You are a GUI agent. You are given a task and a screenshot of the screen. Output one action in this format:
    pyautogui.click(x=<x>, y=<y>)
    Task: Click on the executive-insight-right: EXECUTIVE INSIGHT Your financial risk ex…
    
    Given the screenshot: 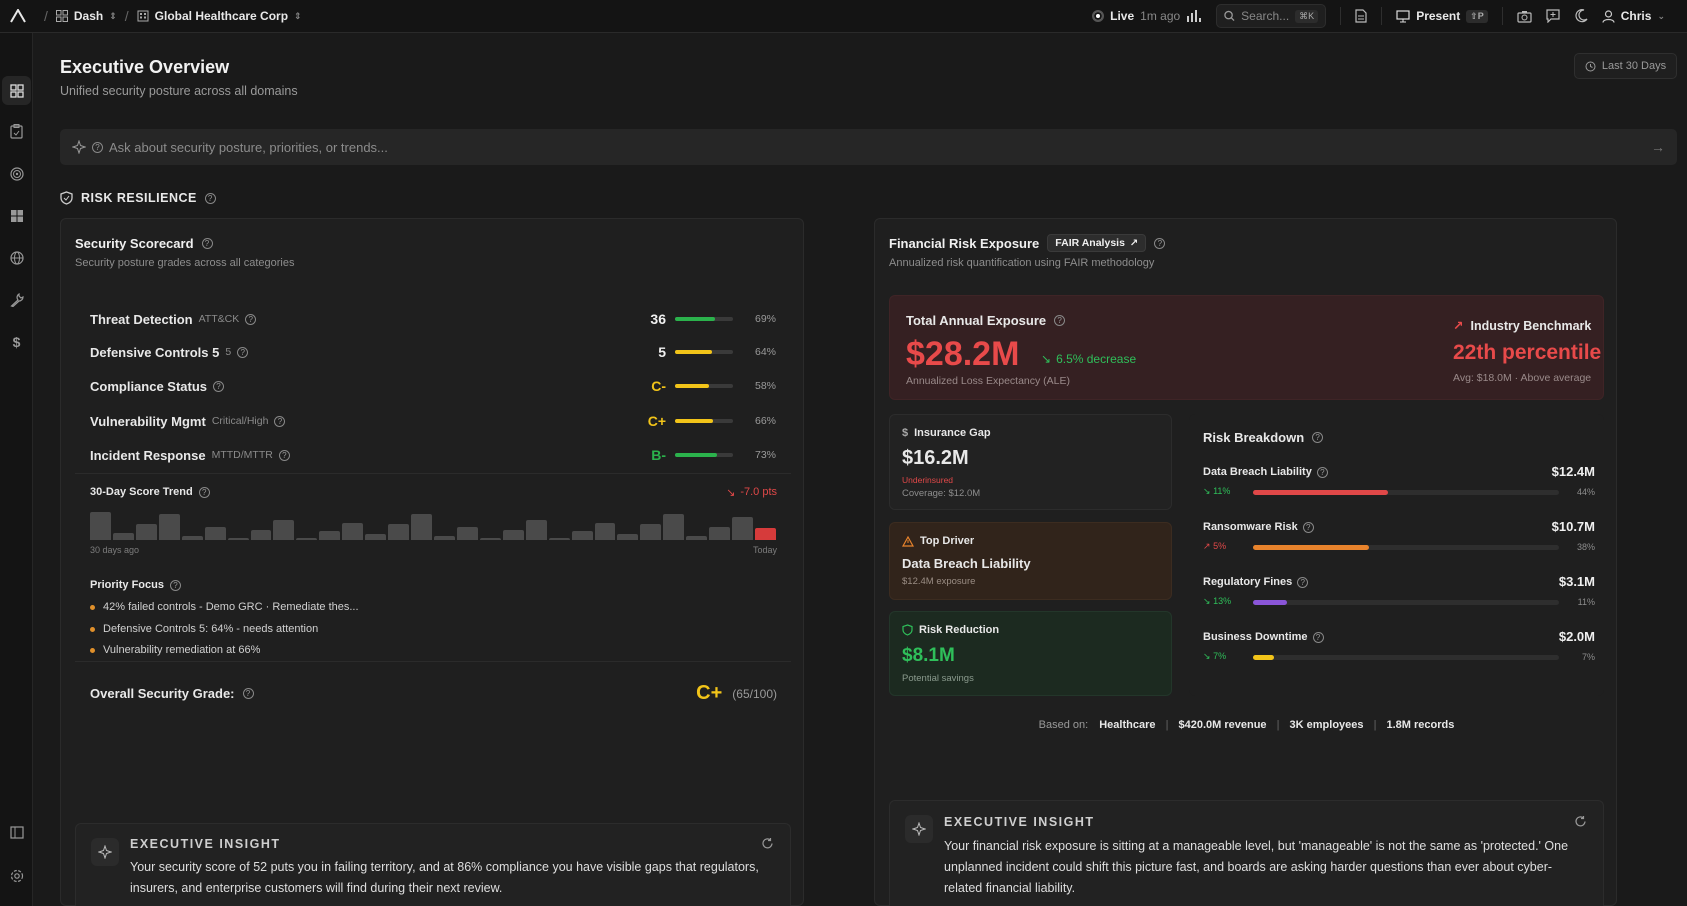 What is the action you would take?
    pyautogui.click(x=1246, y=853)
    